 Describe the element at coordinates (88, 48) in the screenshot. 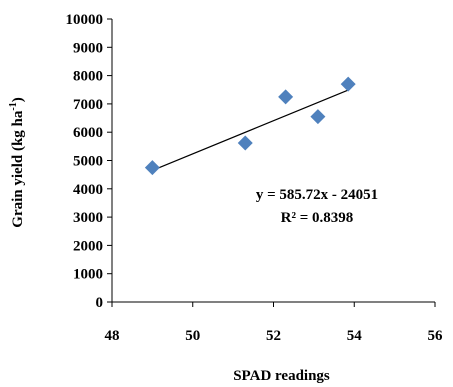

I see `y-tick-label: 9000` at that location.